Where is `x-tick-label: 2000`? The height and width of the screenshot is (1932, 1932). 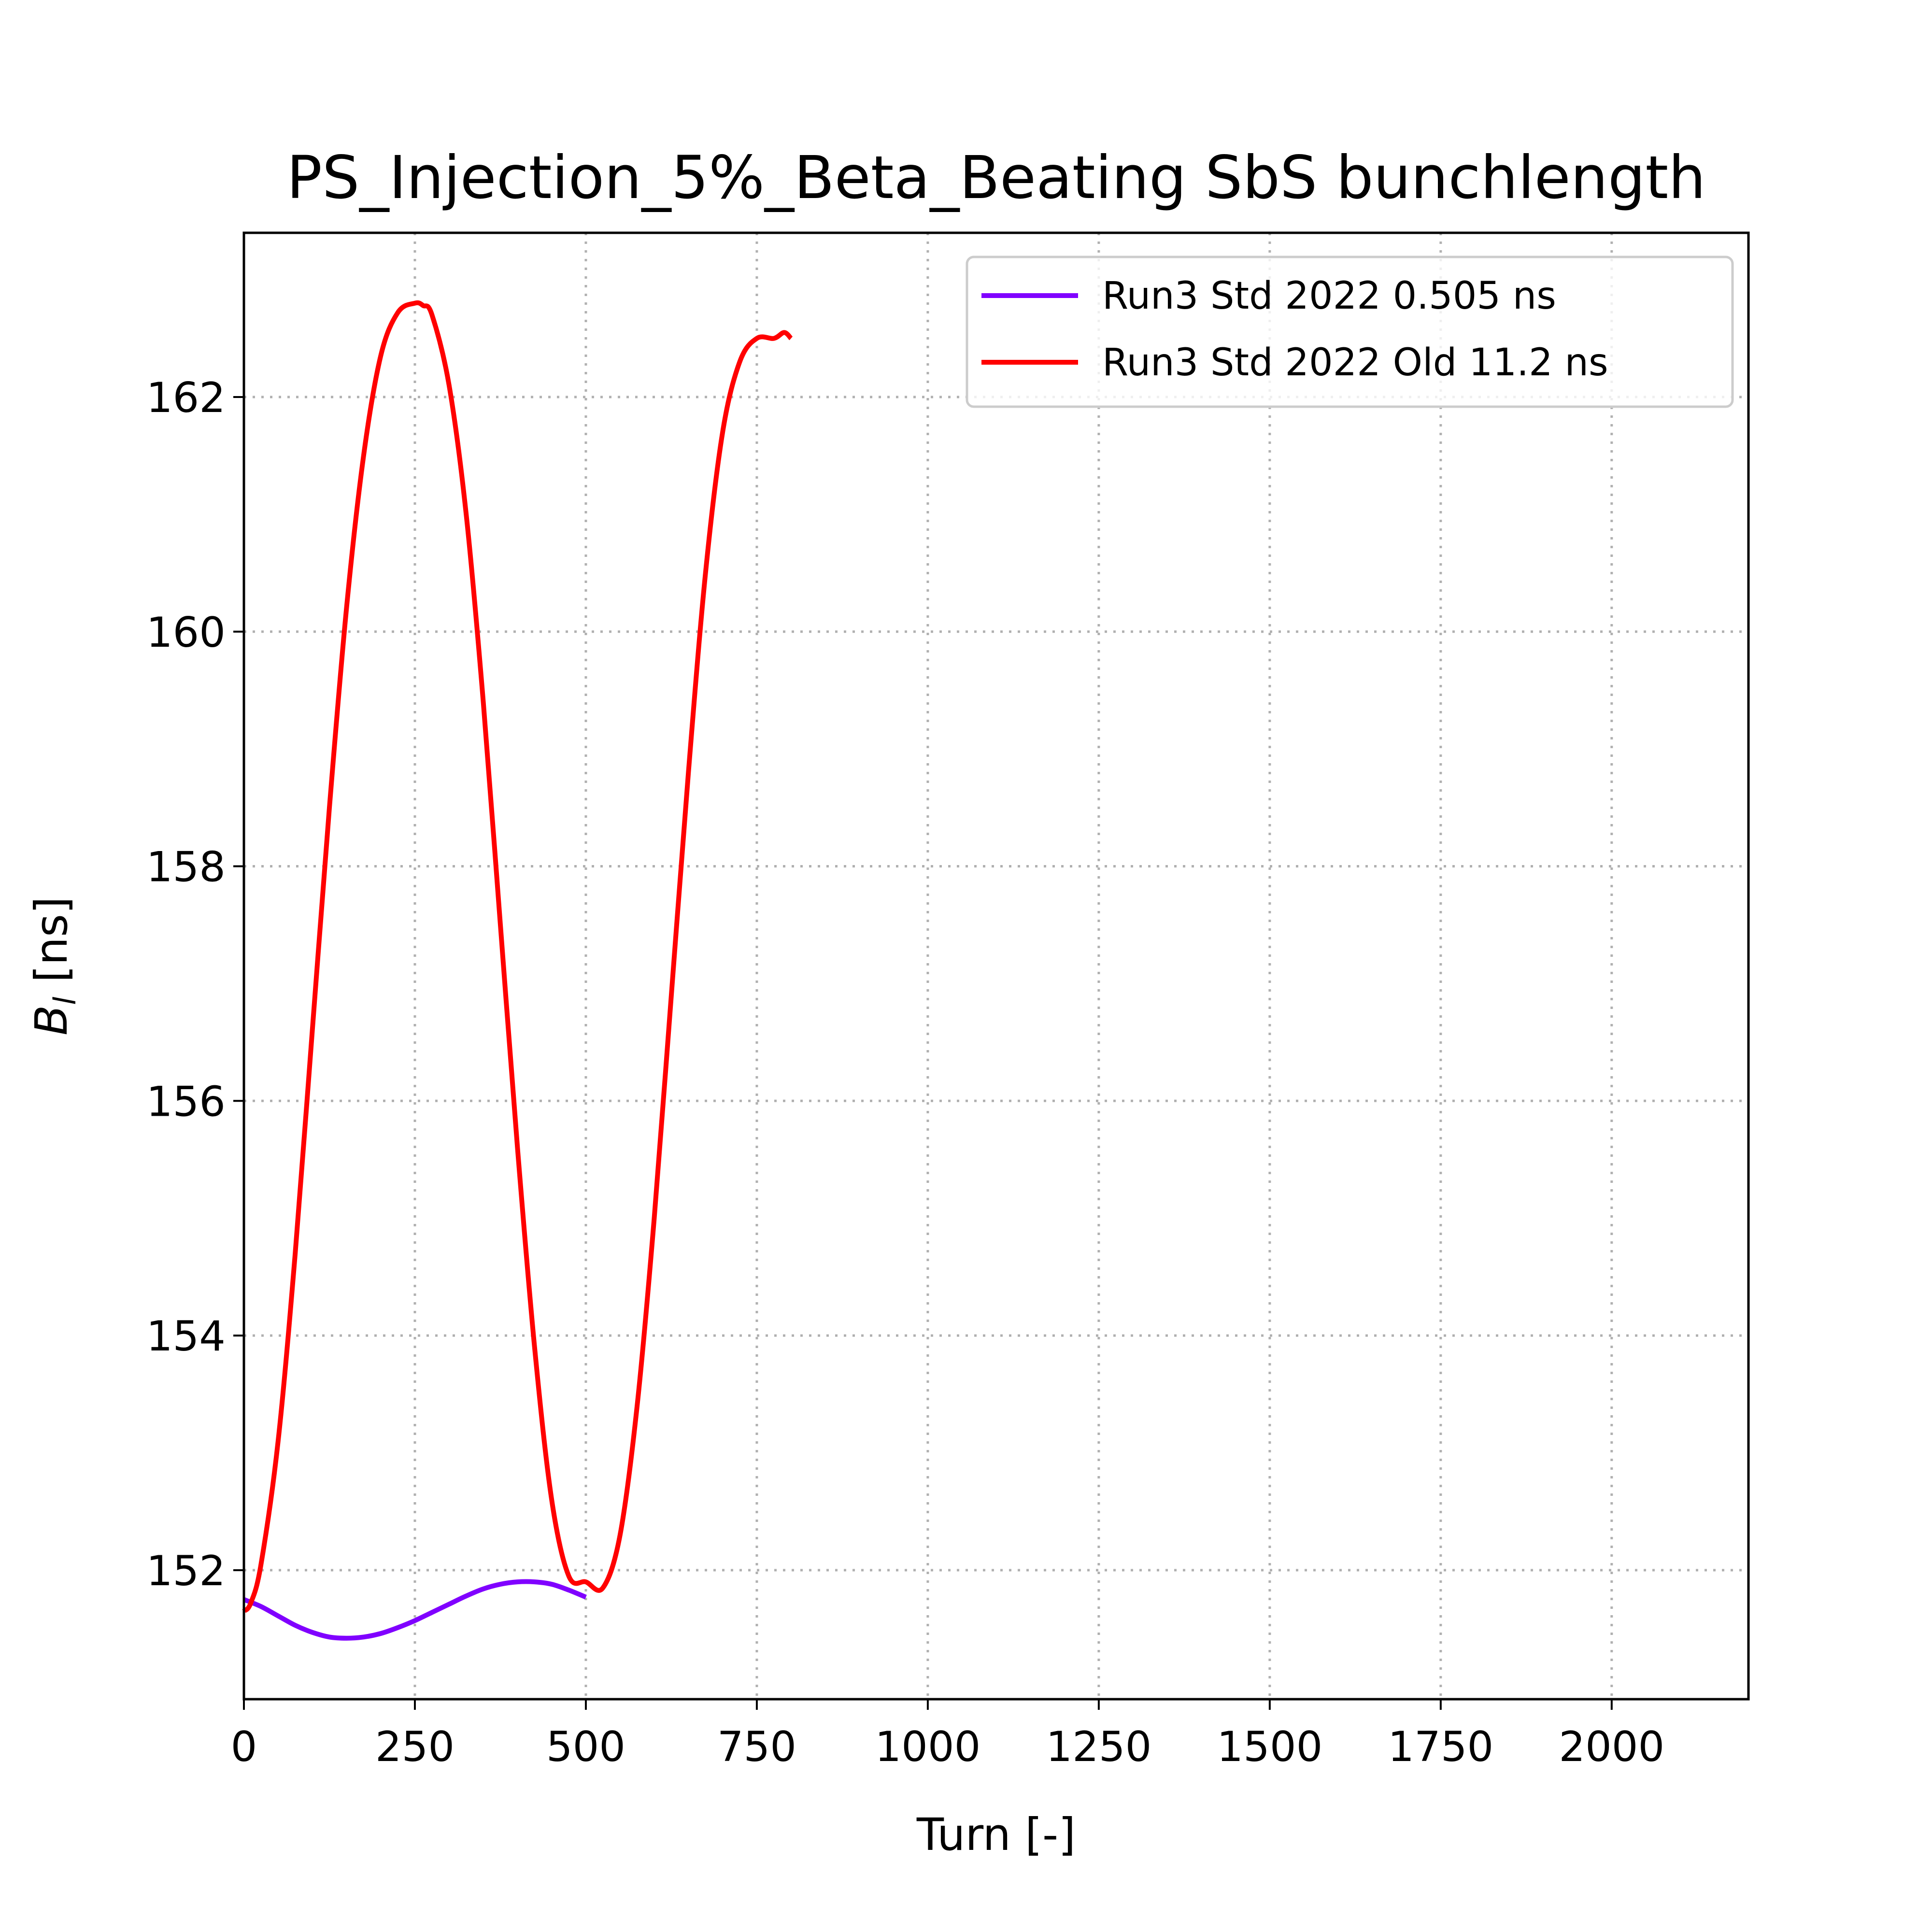
x-tick-label: 2000 is located at coordinates (1611, 1747).